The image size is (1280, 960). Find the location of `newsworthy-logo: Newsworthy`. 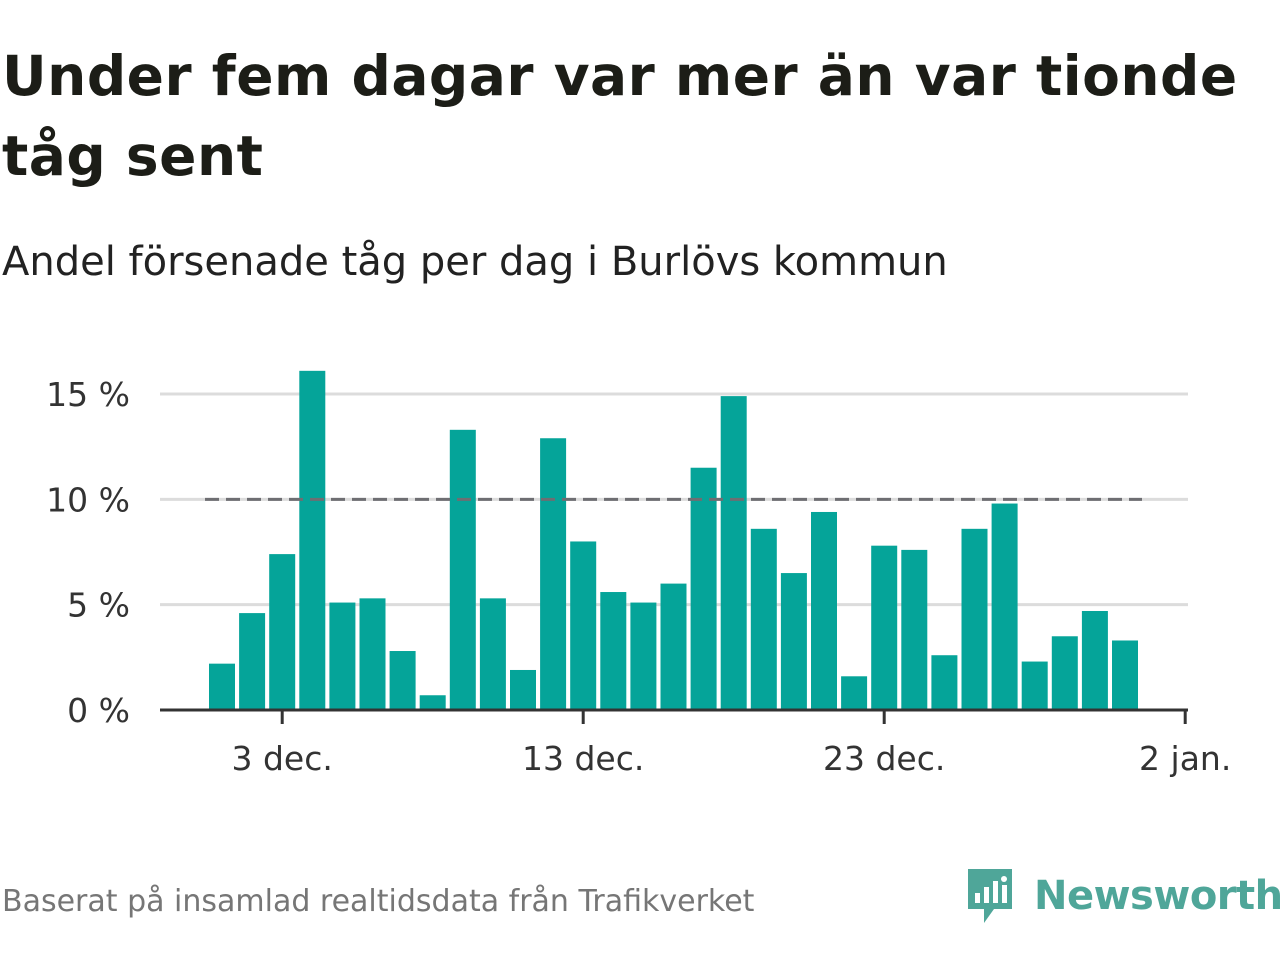

newsworthy-logo: Newsworthy is located at coordinates (1122, 896).